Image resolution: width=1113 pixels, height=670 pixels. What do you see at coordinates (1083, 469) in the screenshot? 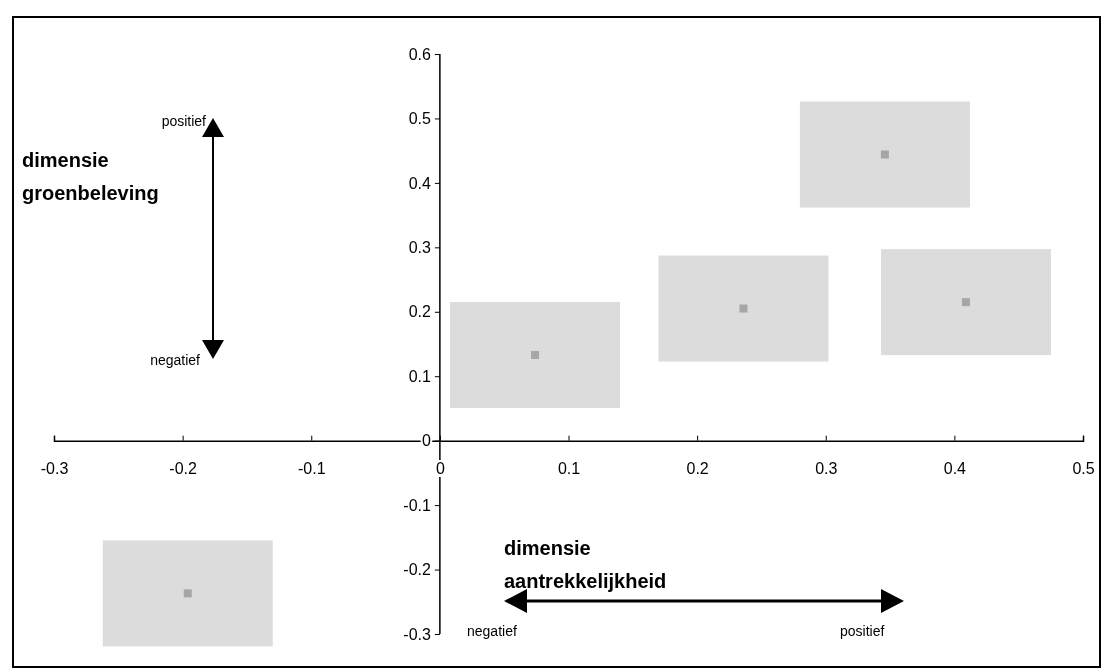
I see `x-tick-label: 0.5` at bounding box center [1083, 469].